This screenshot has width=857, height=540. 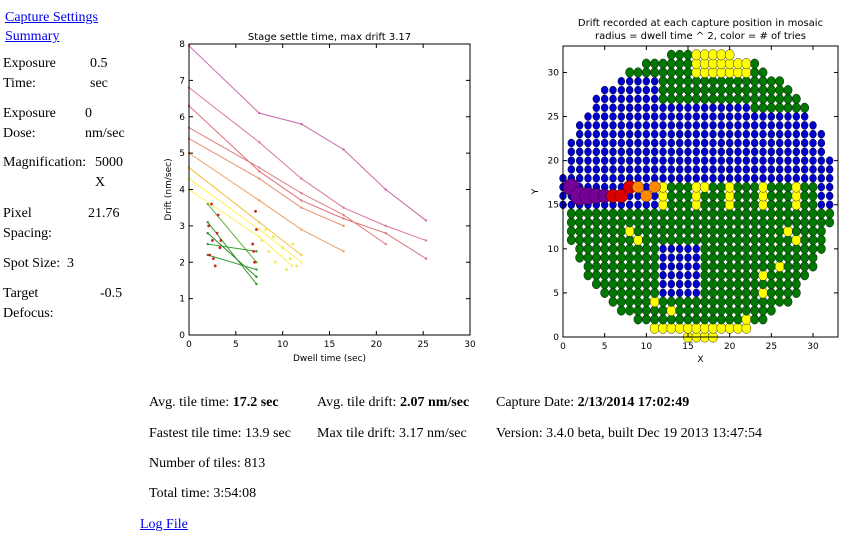 What do you see at coordinates (392, 433) in the screenshot?
I see `max-tile-drift: Max tile drift: 3.17 nm/sec` at bounding box center [392, 433].